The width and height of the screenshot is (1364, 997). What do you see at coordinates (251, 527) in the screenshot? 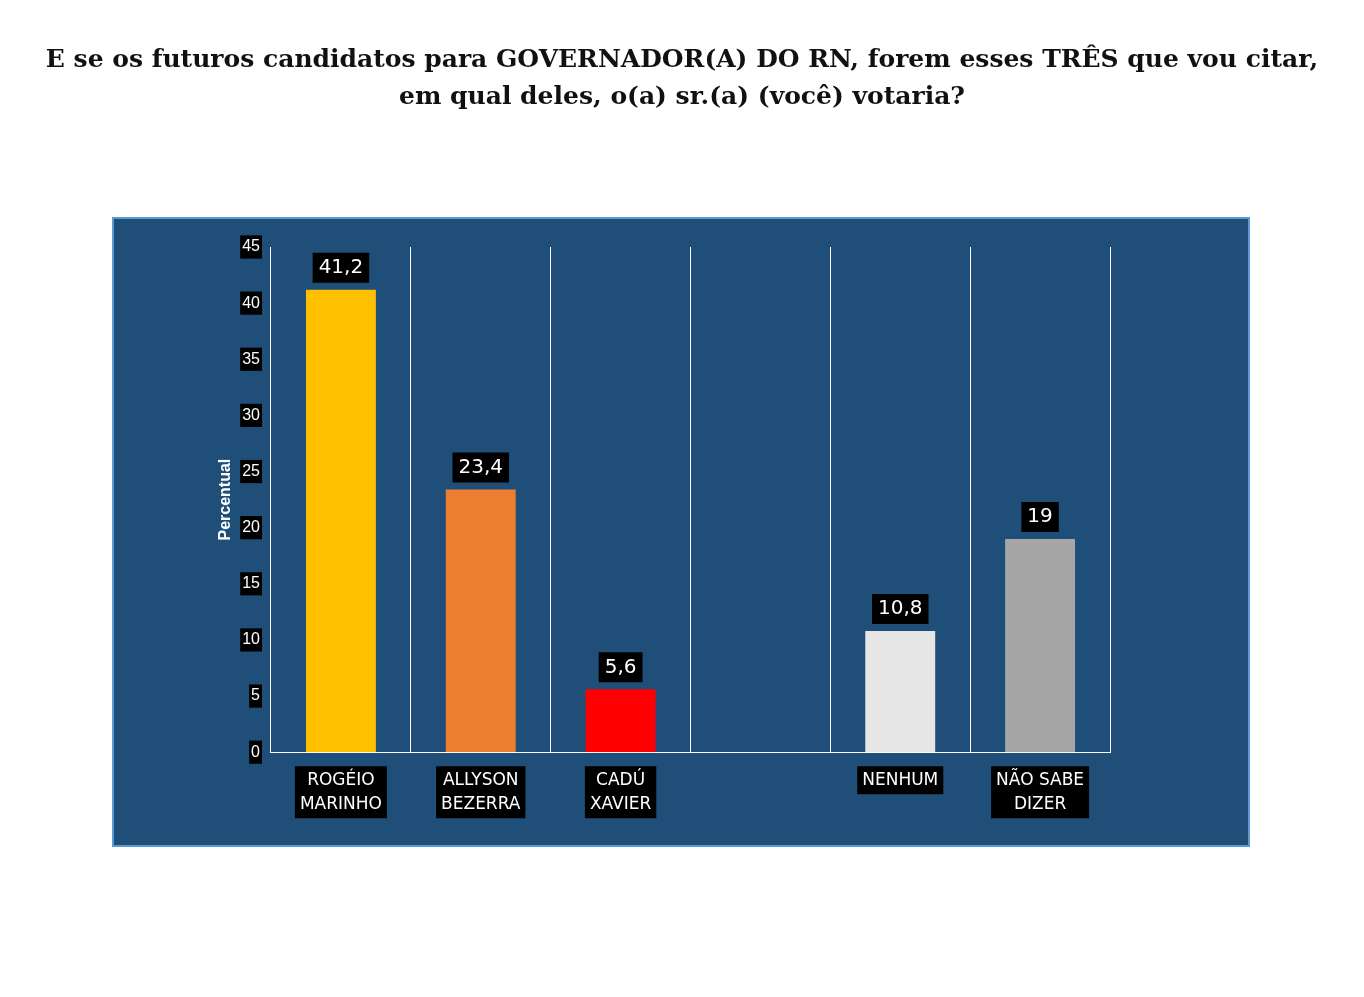
I see `y-tick-label: 20` at bounding box center [251, 527].